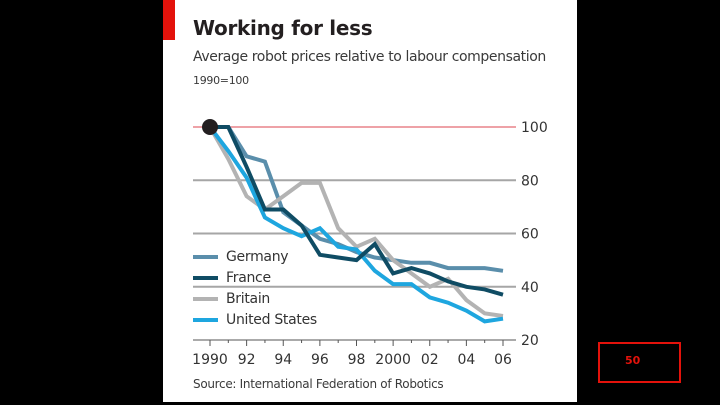 Image resolution: width=720 pixels, height=405 pixels. Describe the element at coordinates (283, 28) in the screenshot. I see `chart-title: Working for less` at that location.